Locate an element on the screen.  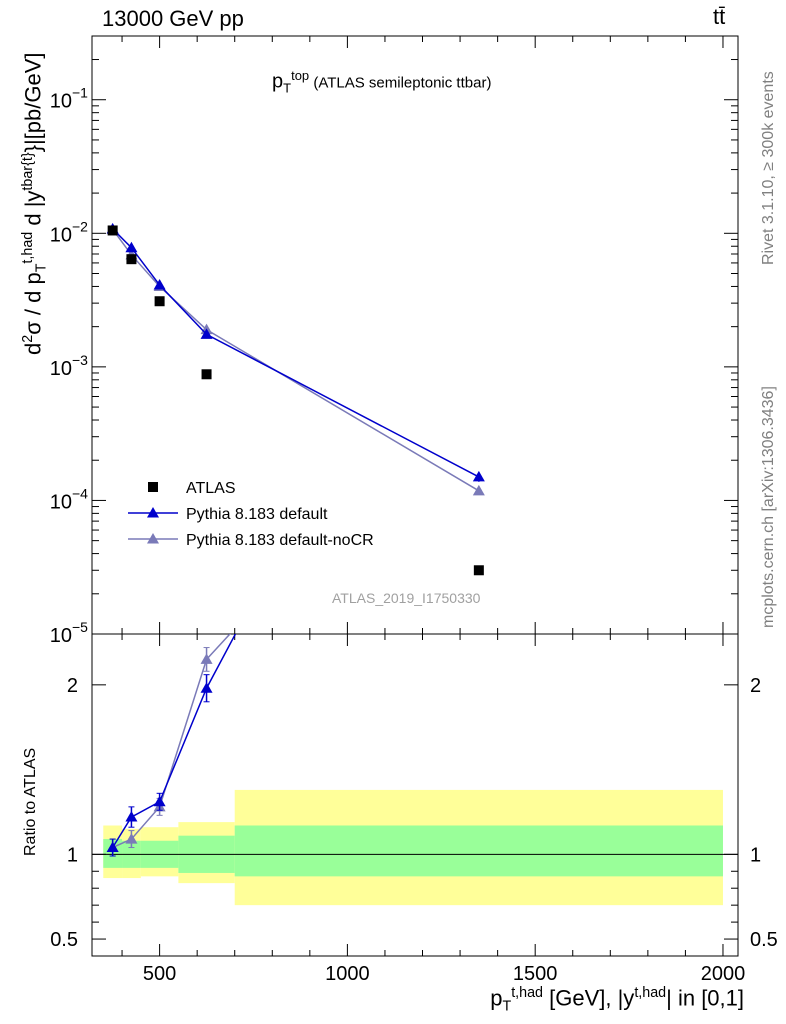
ratio-tick-label-right: 1 is located at coordinates (755, 855).